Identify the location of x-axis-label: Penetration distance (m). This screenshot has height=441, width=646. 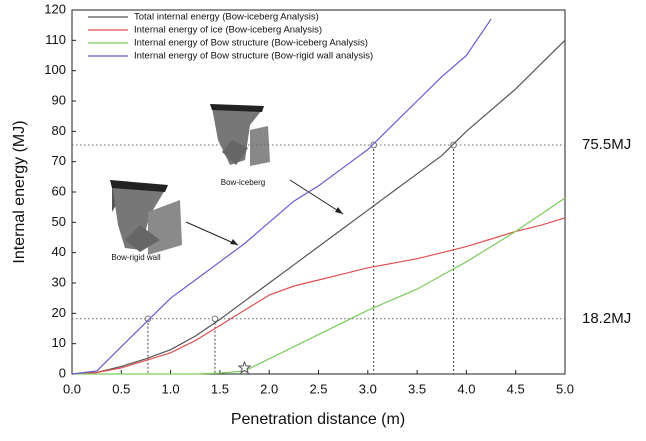
(318, 419).